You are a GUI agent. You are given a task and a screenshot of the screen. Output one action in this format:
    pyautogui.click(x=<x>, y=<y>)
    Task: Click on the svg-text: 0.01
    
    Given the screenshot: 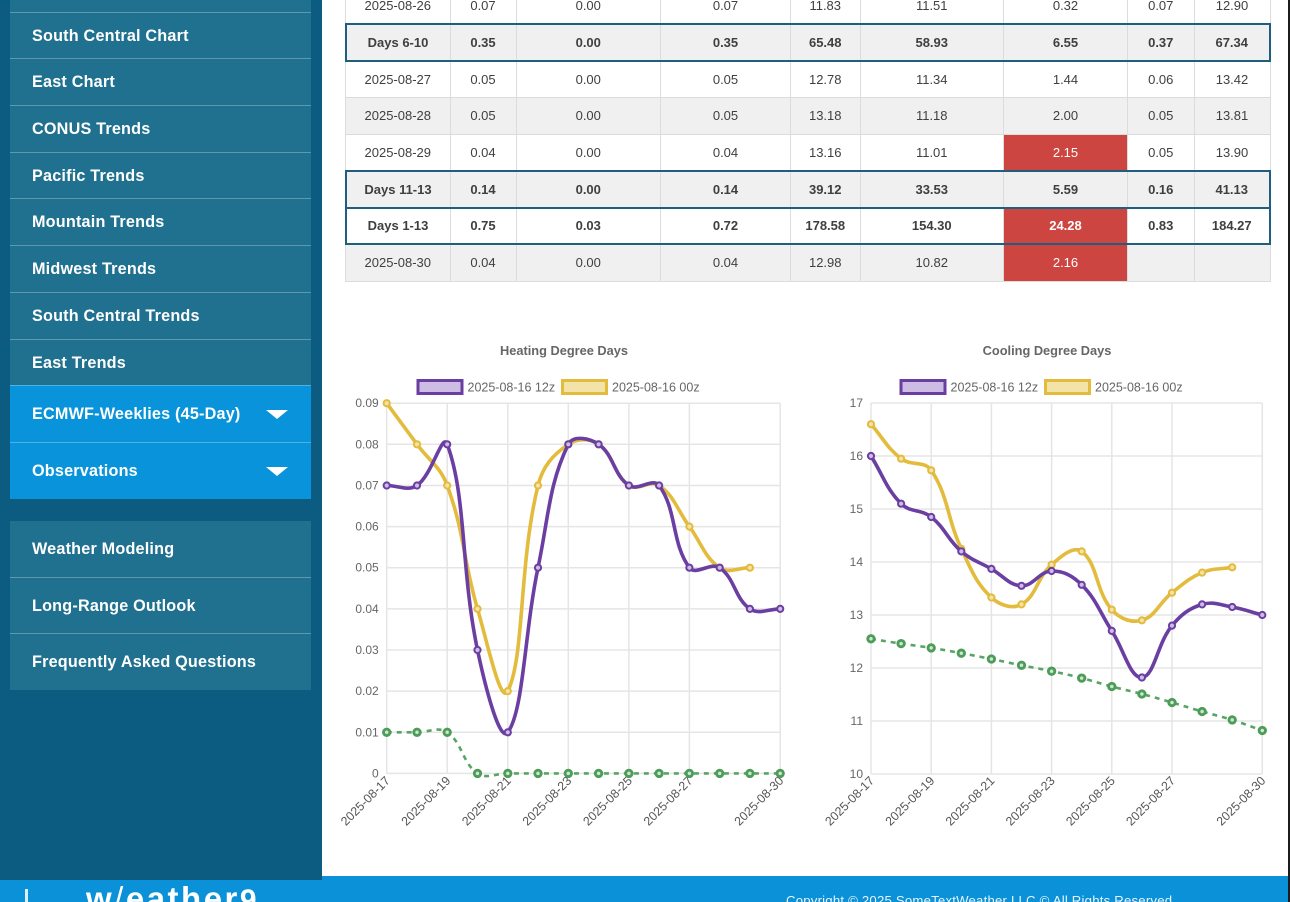 What is the action you would take?
    pyautogui.click(x=367, y=732)
    